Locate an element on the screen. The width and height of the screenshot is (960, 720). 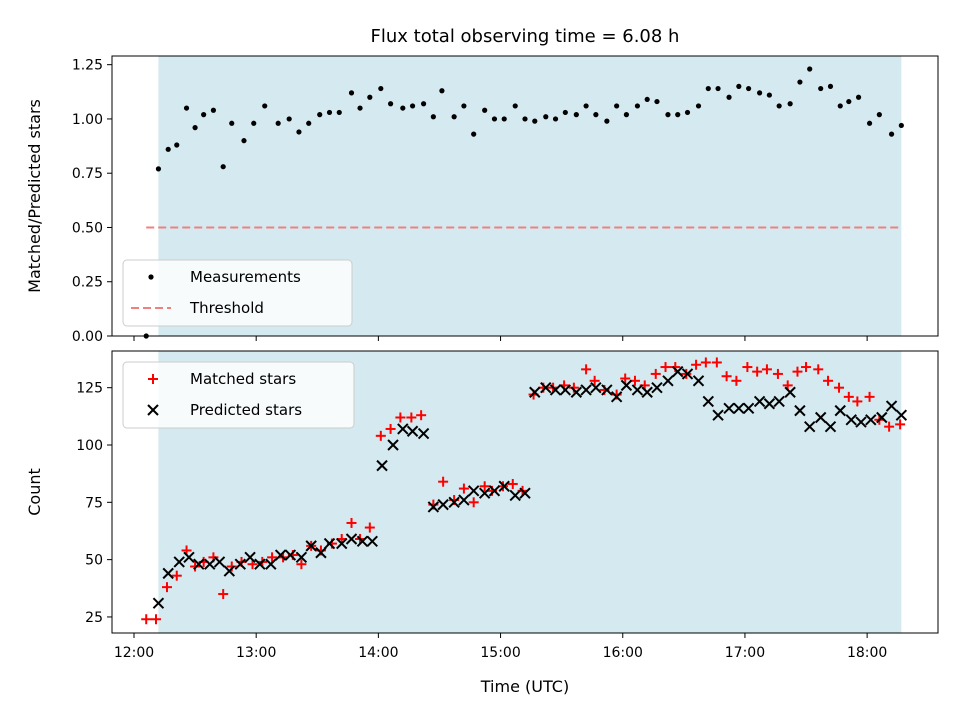
legend-entry-label: Threshold is located at coordinates (226, 308).